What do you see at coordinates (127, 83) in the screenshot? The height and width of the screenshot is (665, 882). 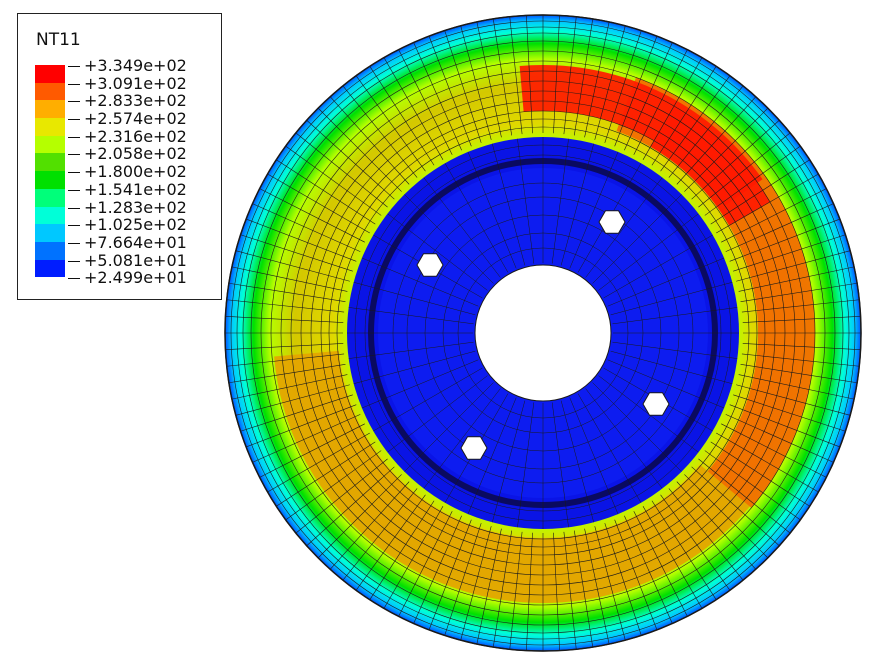 I see `legend-value: +3.091e+02` at bounding box center [127, 83].